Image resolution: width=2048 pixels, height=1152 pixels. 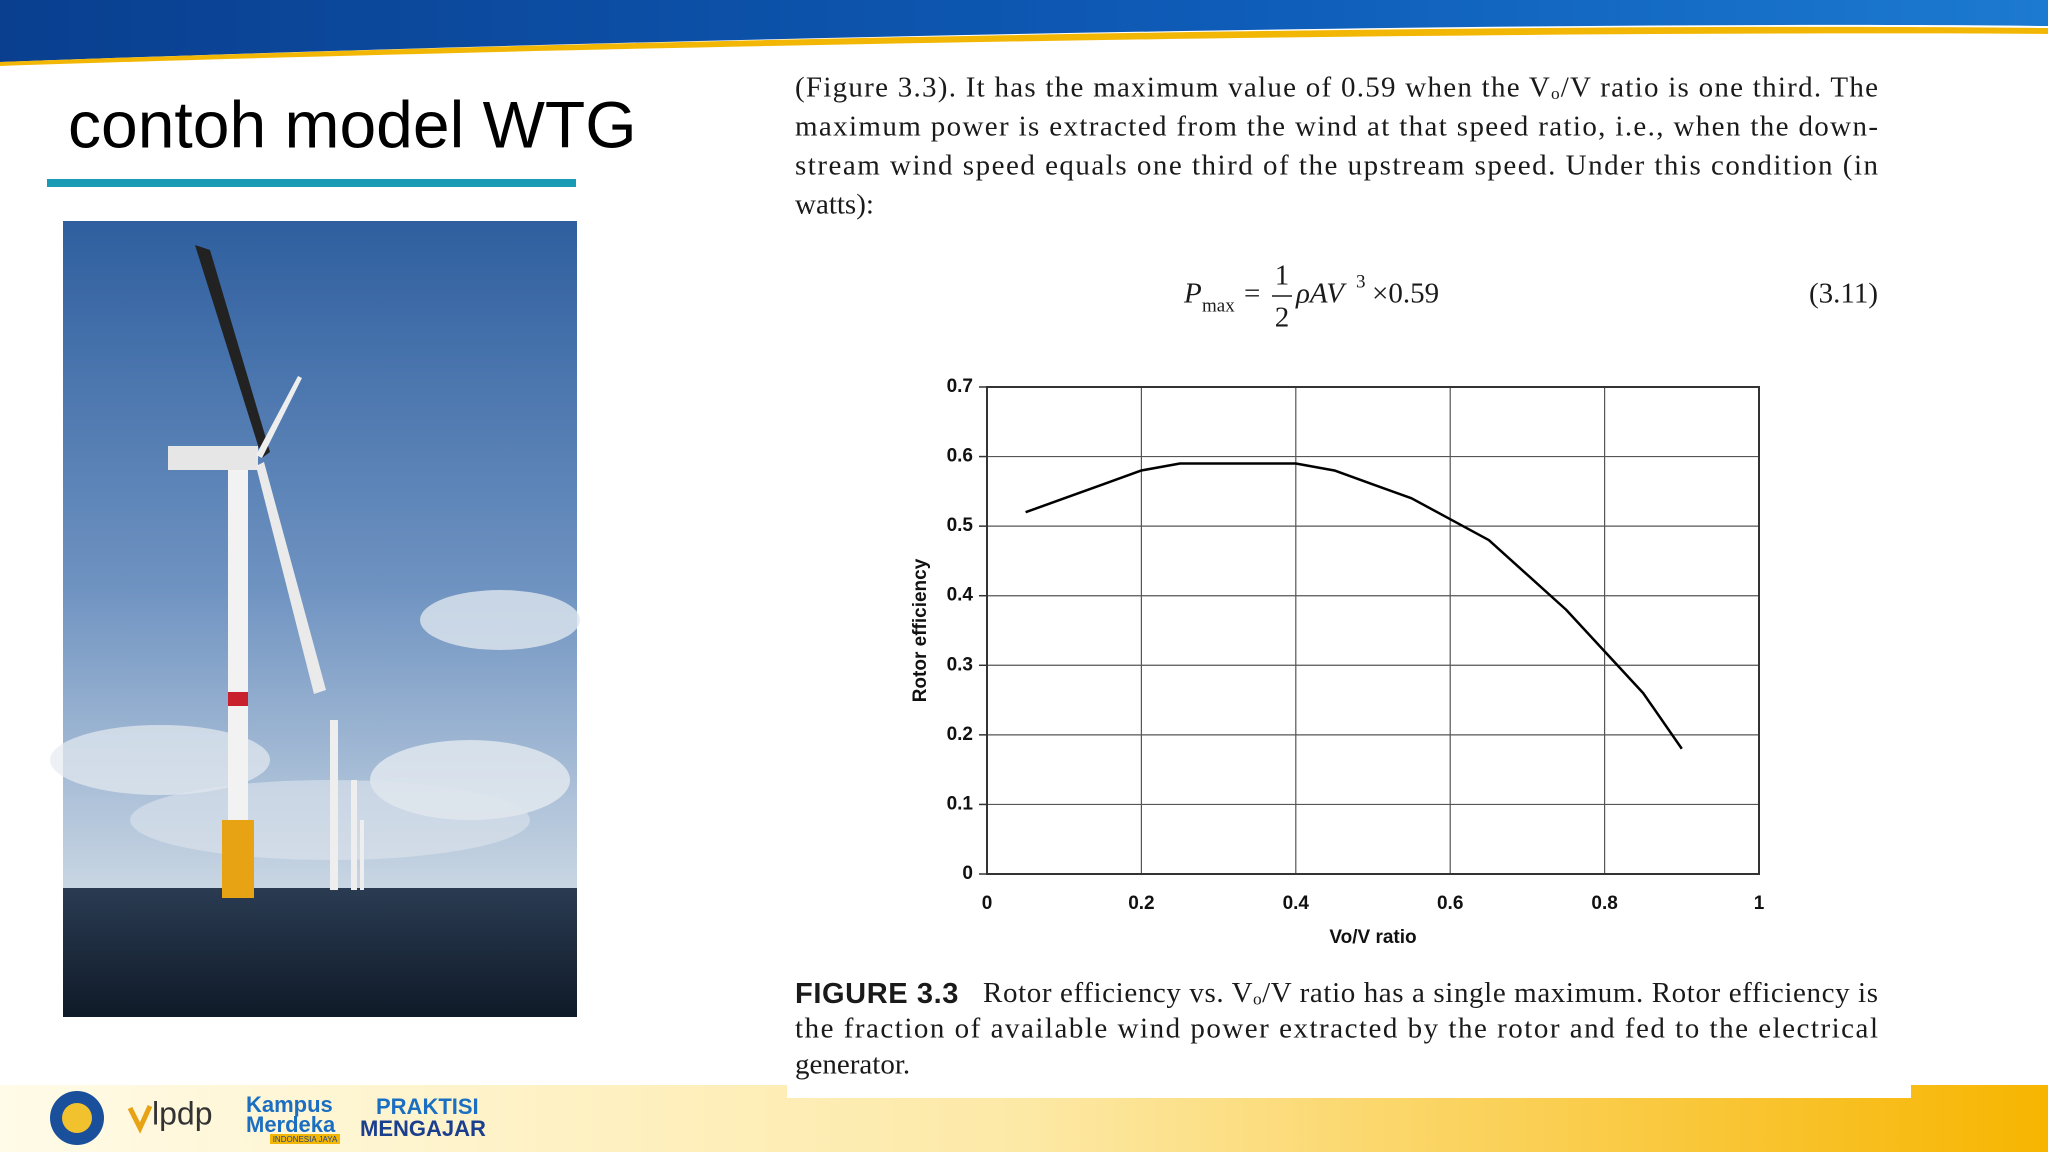 I want to click on eq-subscript: max, so click(x=1218, y=305).